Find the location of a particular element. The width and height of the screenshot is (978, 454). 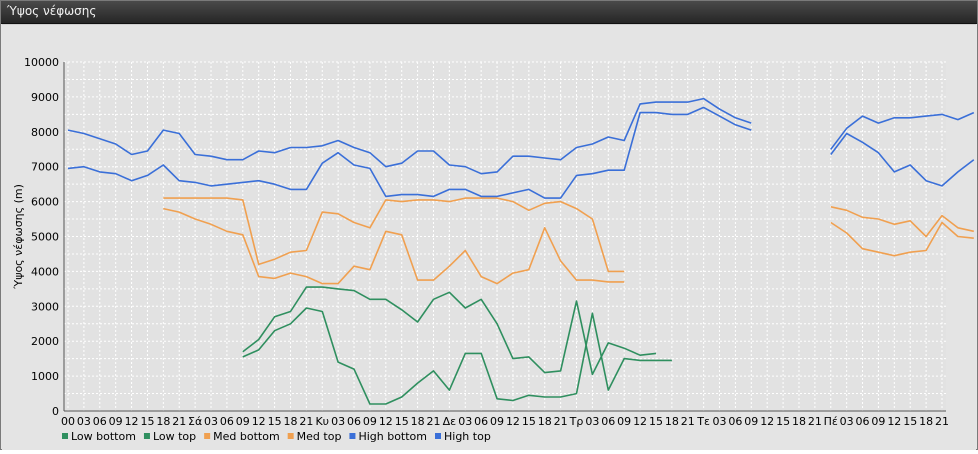

legend-label: Med top is located at coordinates (319, 436).